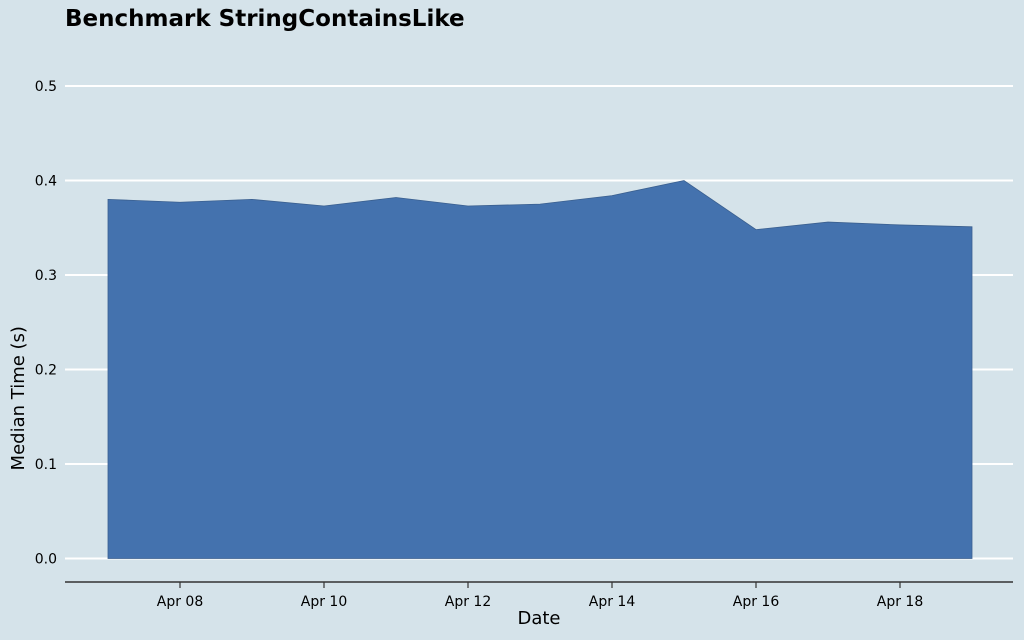 The height and width of the screenshot is (640, 1024). Describe the element at coordinates (538, 618) in the screenshot. I see `x-axis-label: Date` at that location.